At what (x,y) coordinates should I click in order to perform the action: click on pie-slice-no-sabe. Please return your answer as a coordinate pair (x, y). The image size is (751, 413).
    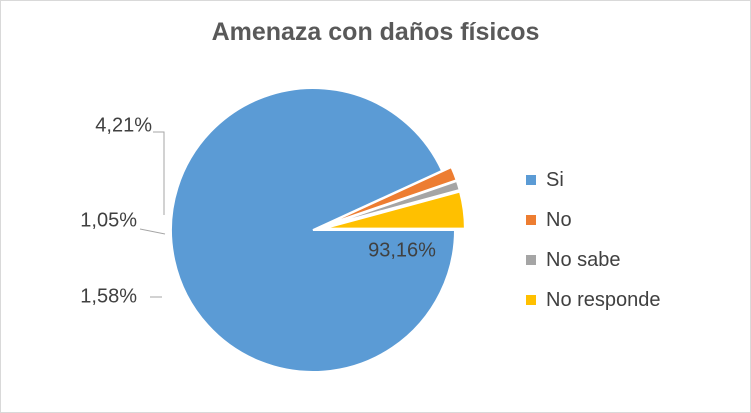
    Looking at the image, I should click on (391, 204).